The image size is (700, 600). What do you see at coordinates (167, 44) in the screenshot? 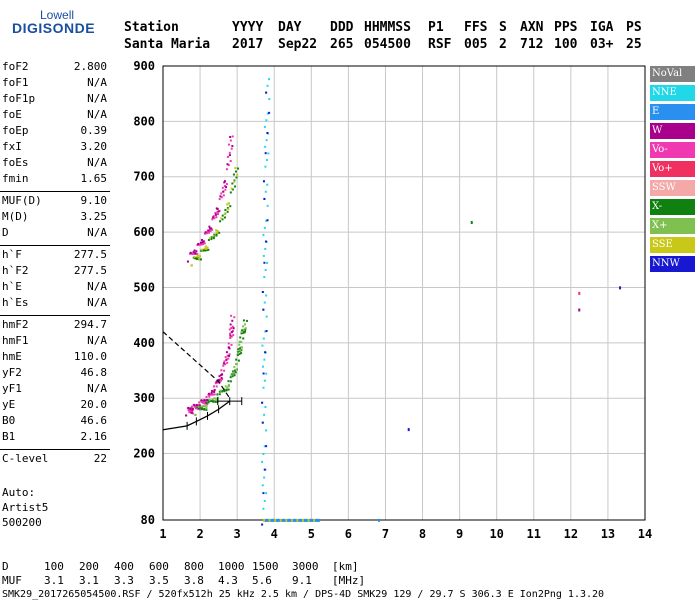
I see `header-value-0: Santa Maria` at bounding box center [167, 44].